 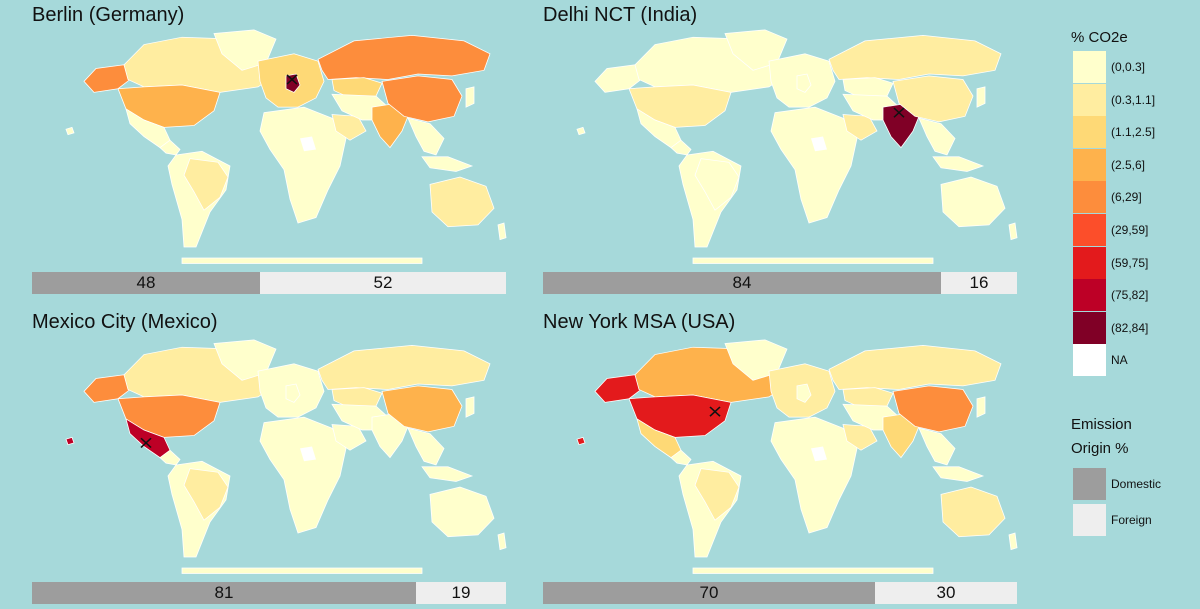 What do you see at coordinates (1130, 262) in the screenshot?
I see `legend-label: (59,75]` at bounding box center [1130, 262].